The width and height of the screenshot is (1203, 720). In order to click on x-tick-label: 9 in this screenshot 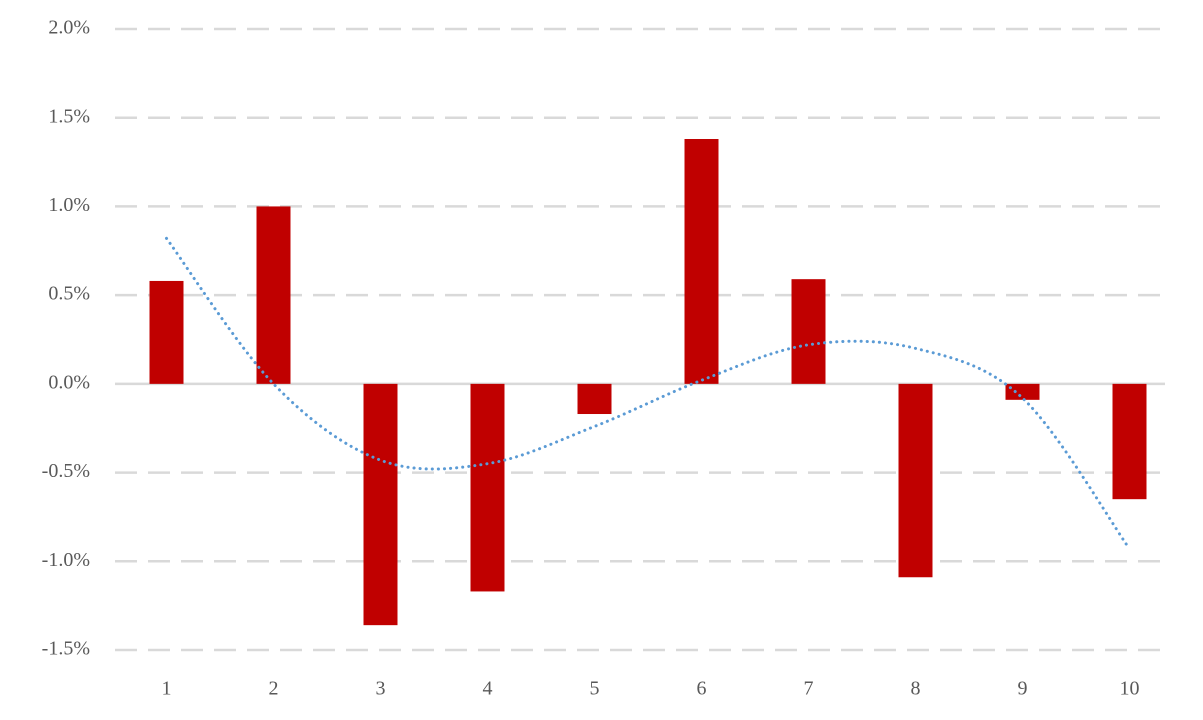, I will do `click(1023, 689)`.